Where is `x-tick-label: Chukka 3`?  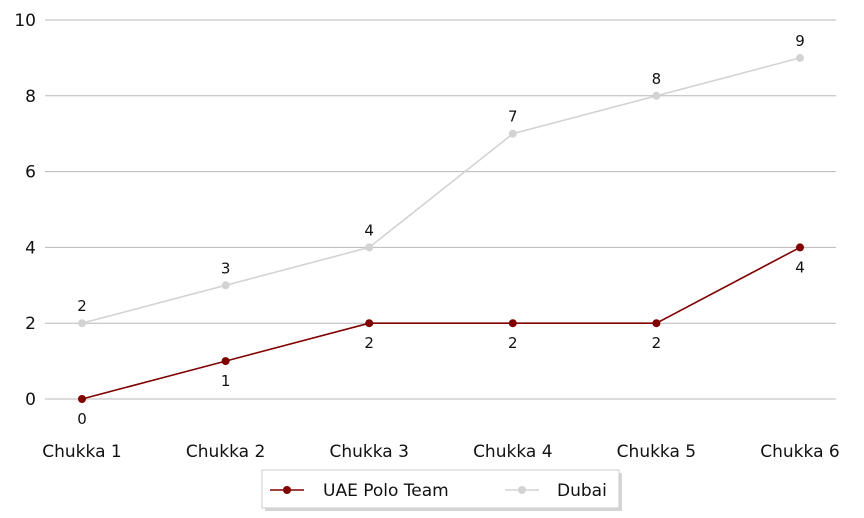 x-tick-label: Chukka 3 is located at coordinates (368, 452).